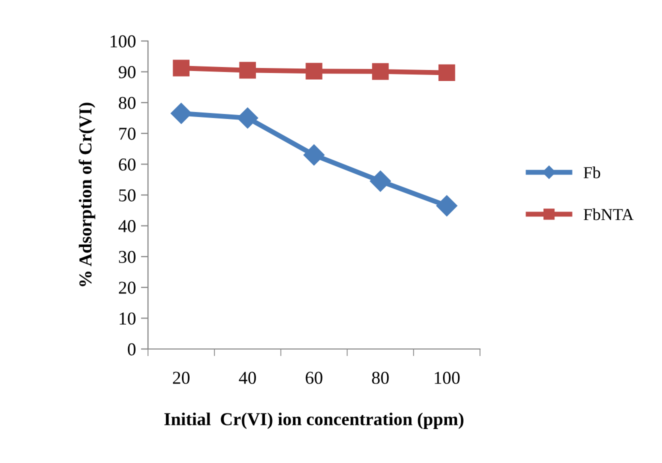 This screenshot has width=662, height=463. What do you see at coordinates (123, 41) in the screenshot?
I see `y-tick-label: 100` at bounding box center [123, 41].